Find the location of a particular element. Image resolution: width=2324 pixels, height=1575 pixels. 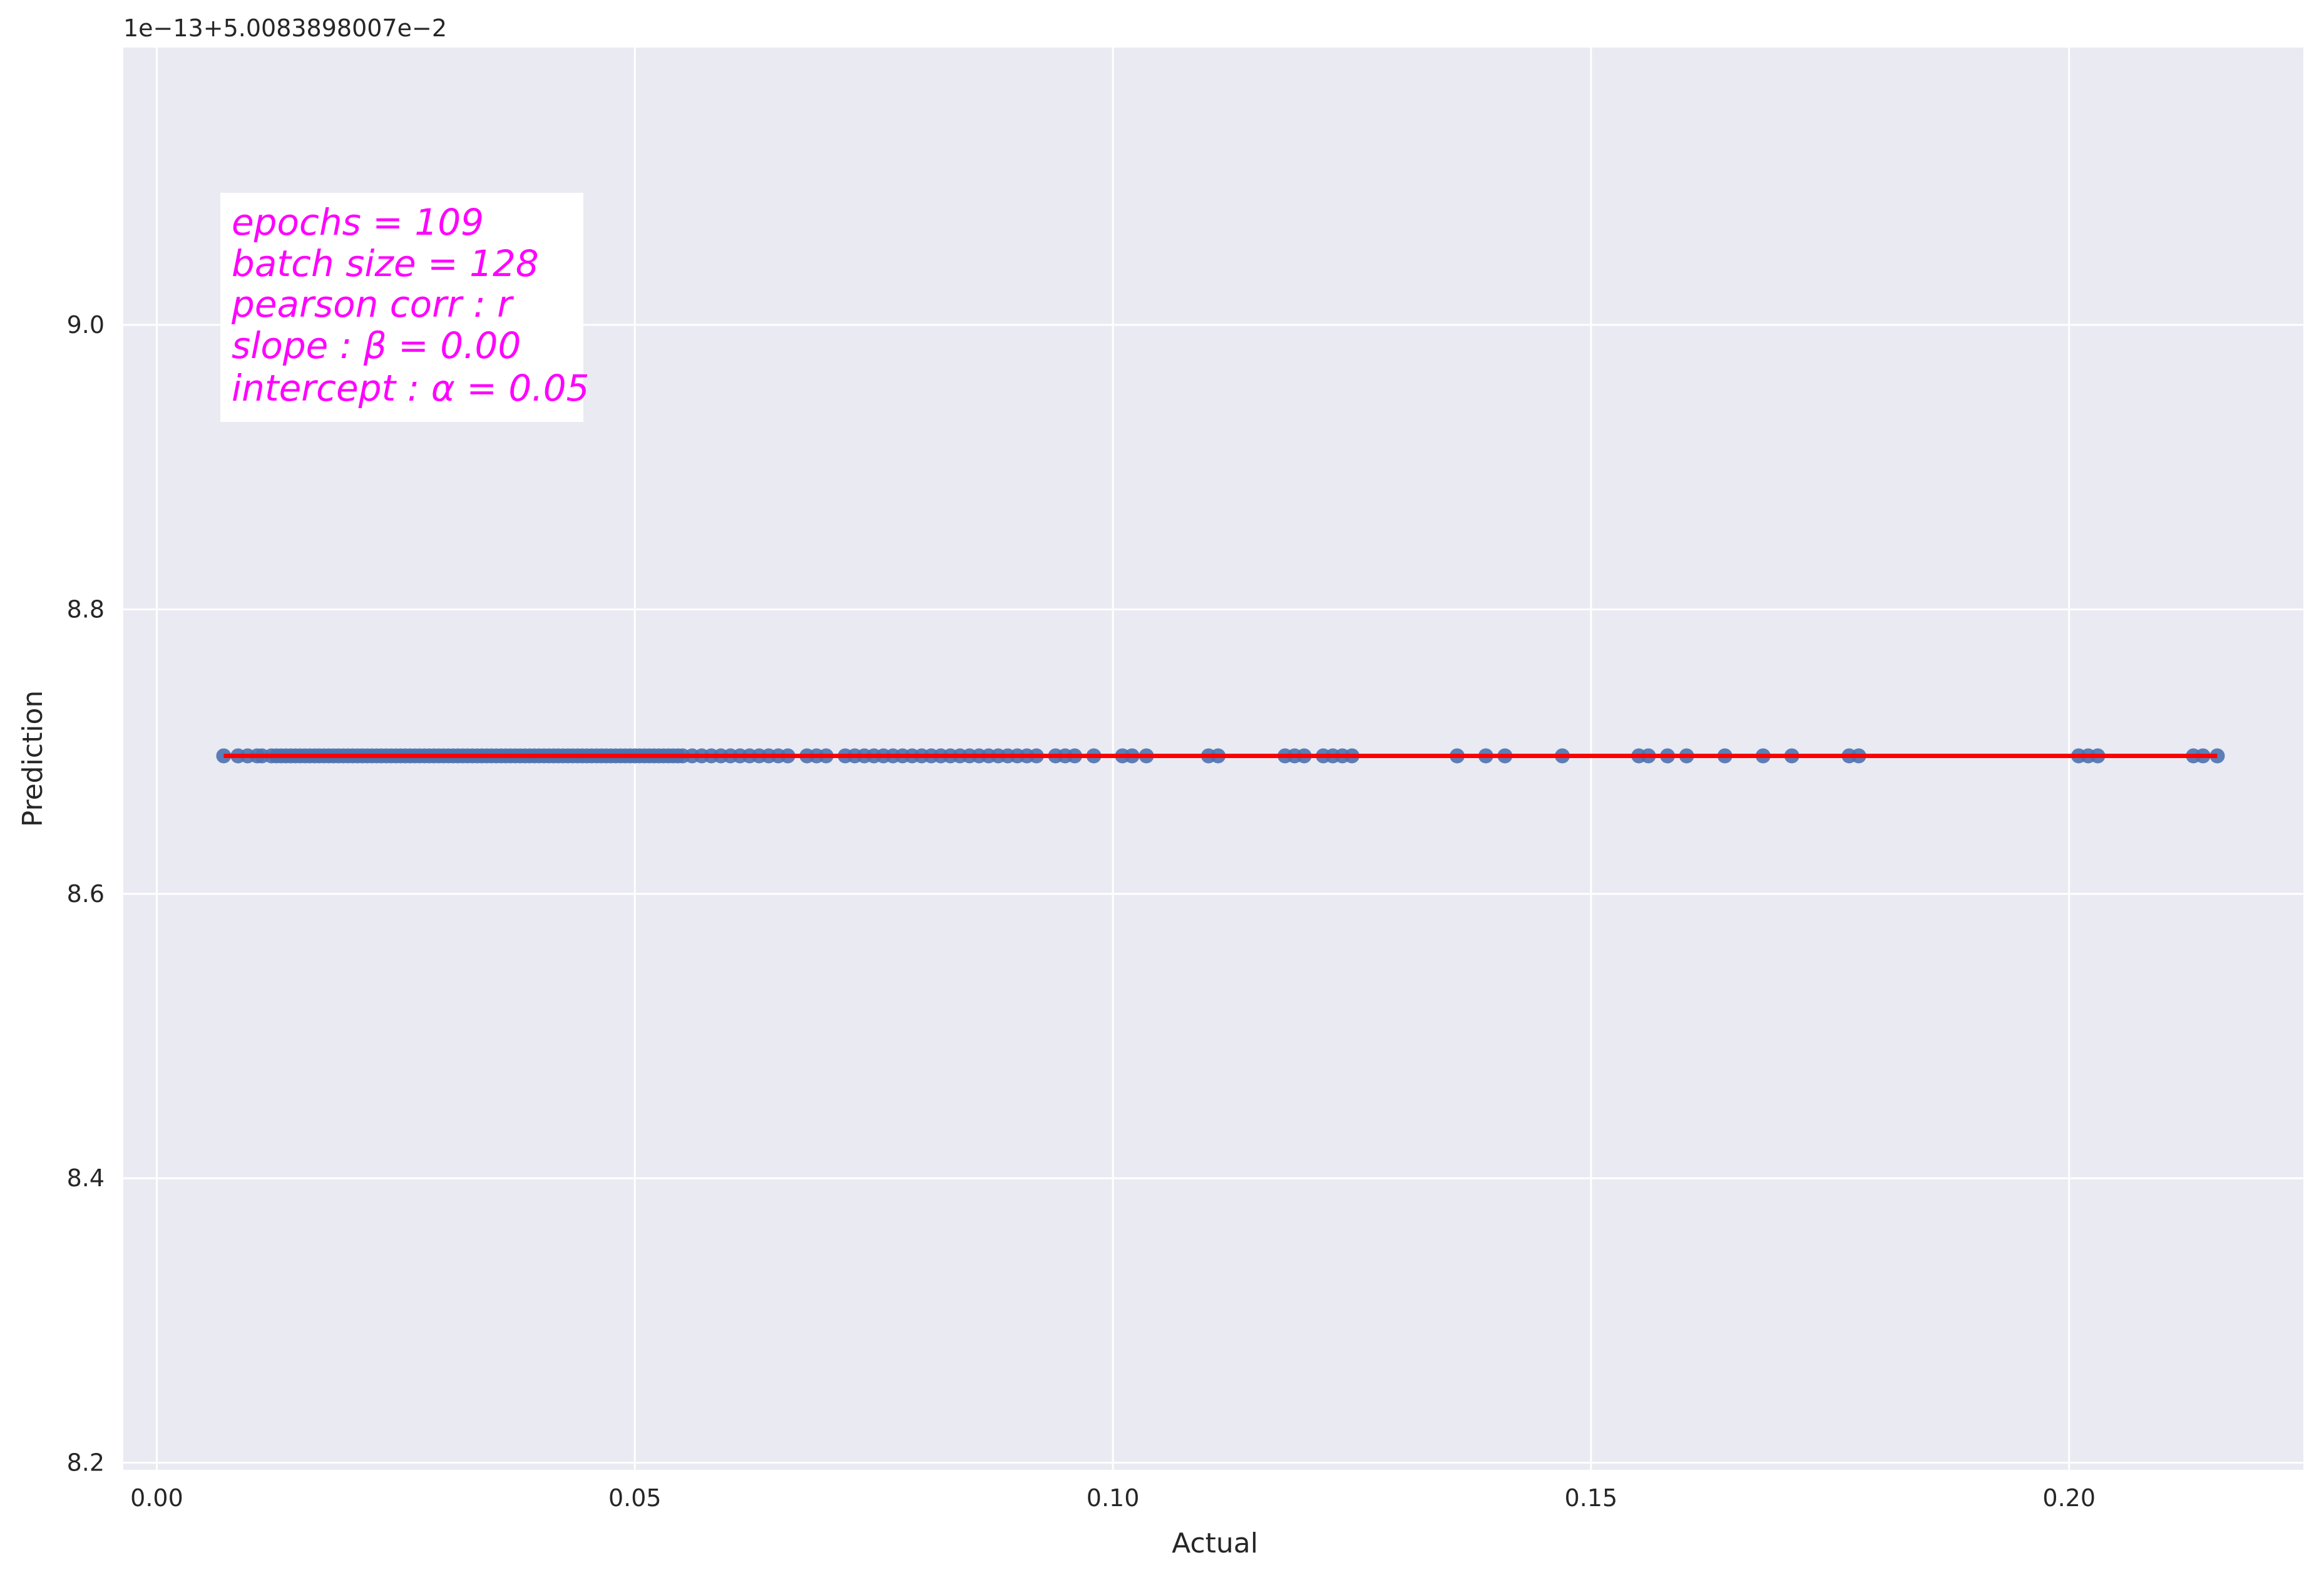

x-tick-labels: 0.00 0.05 0.10 0.15 0.20 is located at coordinates (1113, 1498).